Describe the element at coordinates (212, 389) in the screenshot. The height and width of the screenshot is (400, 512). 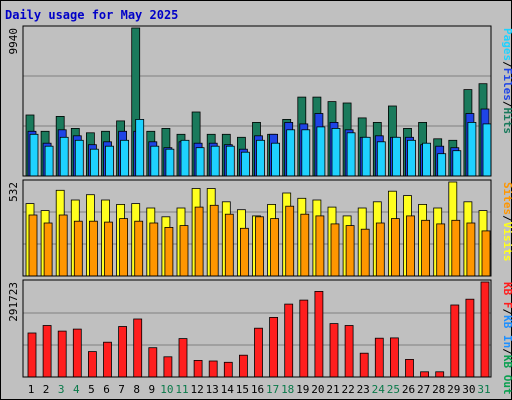
I see `x-tick-label-13: 13` at that location.